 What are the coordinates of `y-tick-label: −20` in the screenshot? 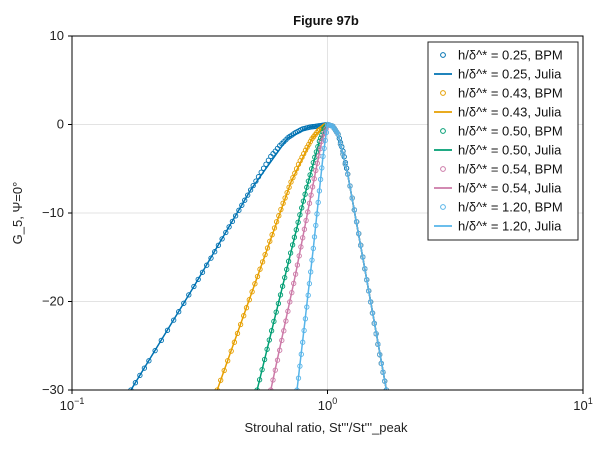 It's located at (53, 301).